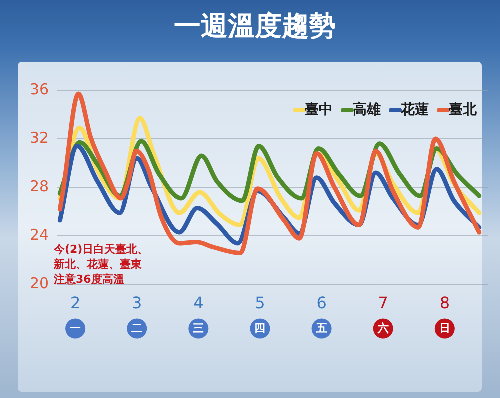  I want to click on legend-label: 臺北, so click(463, 110).